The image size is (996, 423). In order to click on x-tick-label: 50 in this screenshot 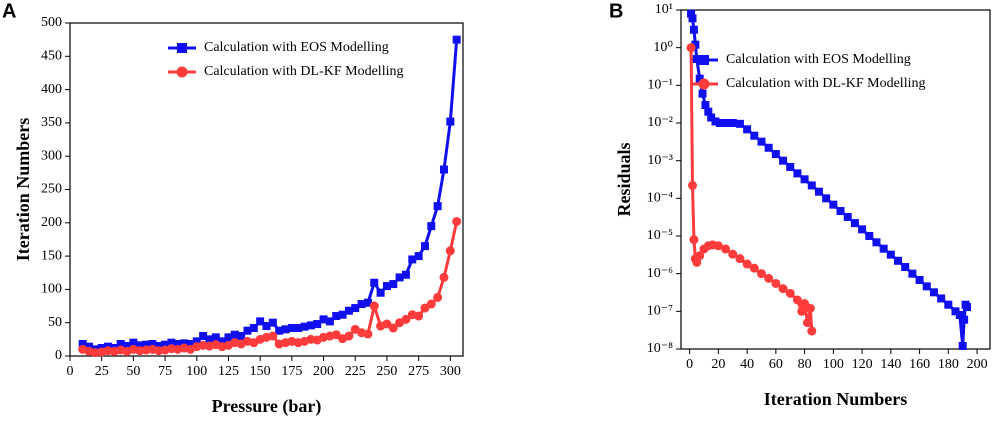, I will do `click(133, 371)`.